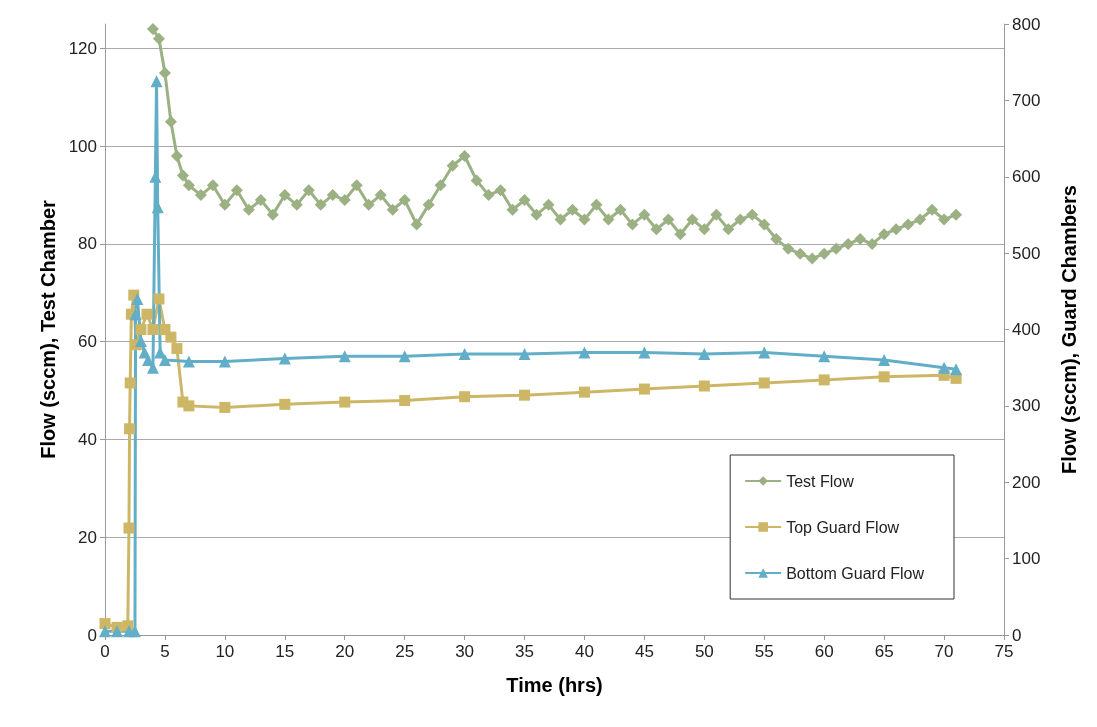 This screenshot has width=1097, height=727. Describe the element at coordinates (1069, 329) in the screenshot. I see `y2-axis-title: Flow (sccm), Guard Chambers` at that location.